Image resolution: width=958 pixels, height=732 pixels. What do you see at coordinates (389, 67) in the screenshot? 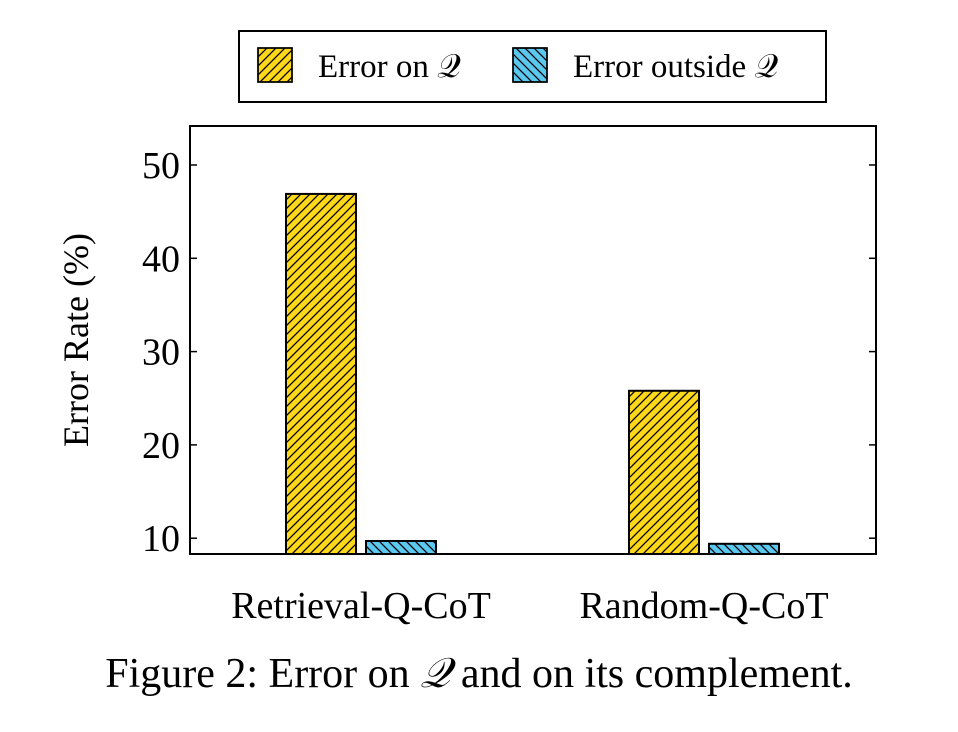
I see `legend-label-error-on-q: Error on 𝒬` at bounding box center [389, 67].